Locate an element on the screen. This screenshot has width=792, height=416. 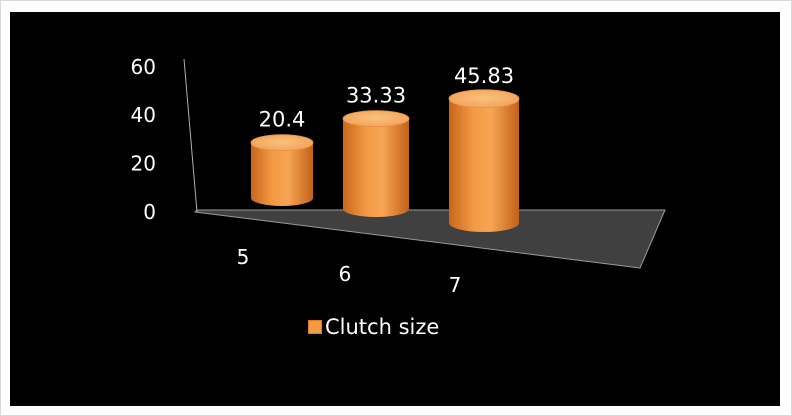
x-tick-label: 6 is located at coordinates (345, 274).